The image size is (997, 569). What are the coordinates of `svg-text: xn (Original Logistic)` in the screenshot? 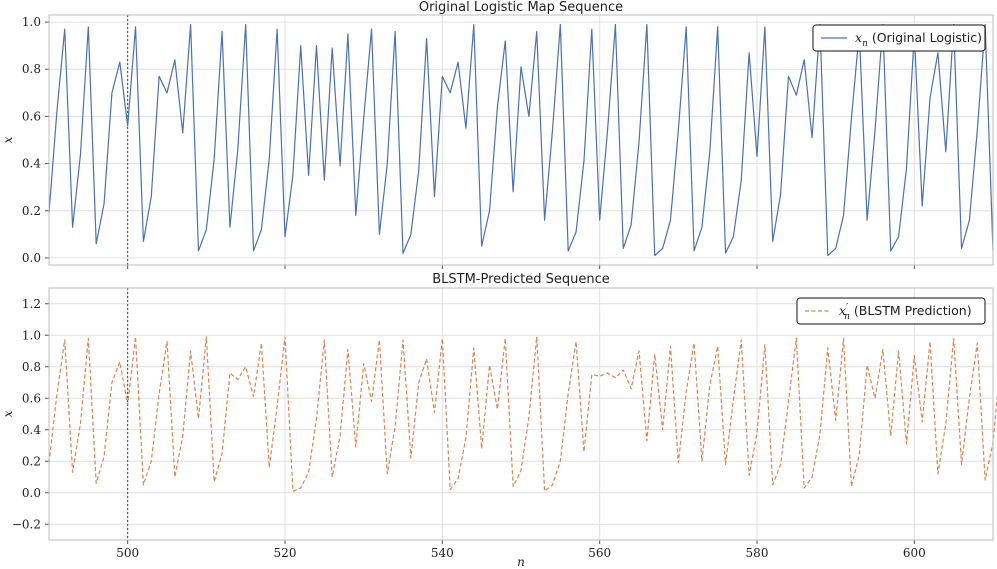 It's located at (918, 39).